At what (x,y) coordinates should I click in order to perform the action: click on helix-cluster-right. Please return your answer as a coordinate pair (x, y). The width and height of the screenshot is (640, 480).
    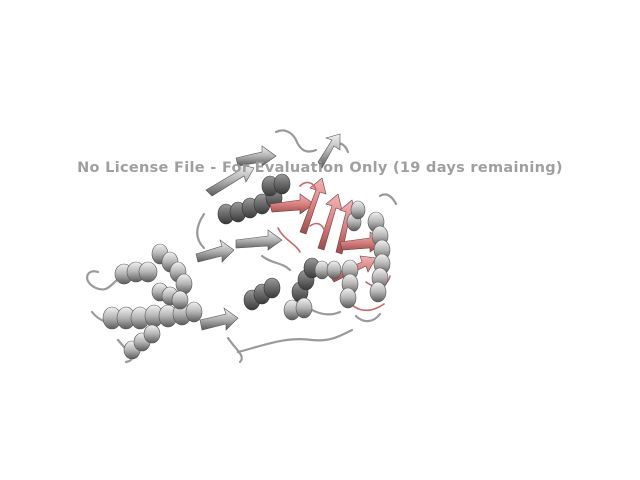
    Looking at the image, I should click on (352, 221).